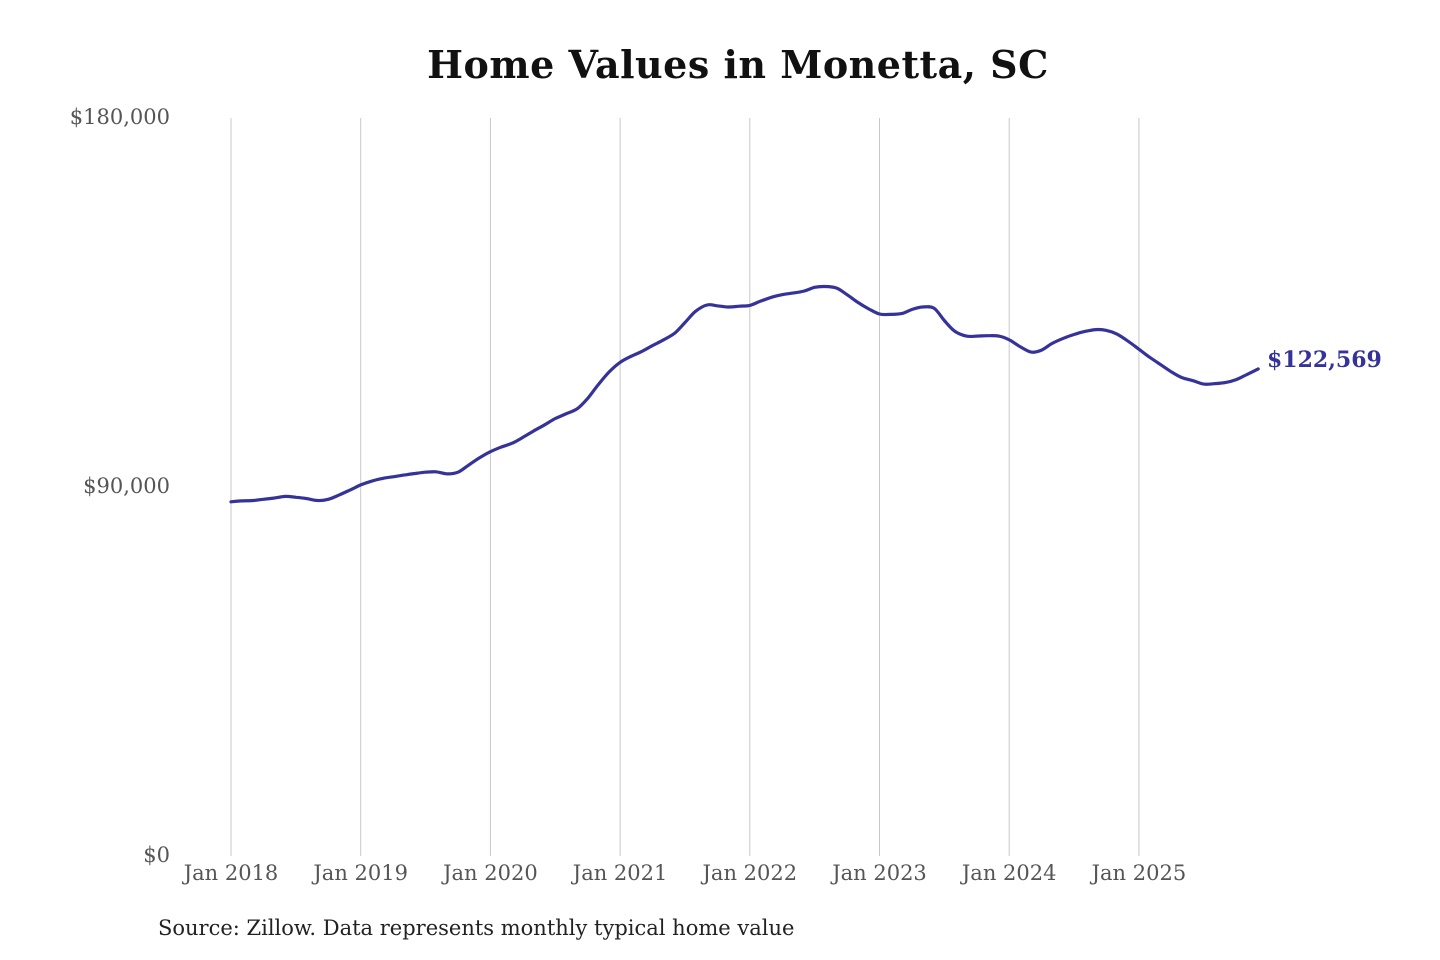 Image resolution: width=1440 pixels, height=960 pixels. Describe the element at coordinates (738, 64) in the screenshot. I see `chart-title: Home Values in Monetta, SC` at that location.